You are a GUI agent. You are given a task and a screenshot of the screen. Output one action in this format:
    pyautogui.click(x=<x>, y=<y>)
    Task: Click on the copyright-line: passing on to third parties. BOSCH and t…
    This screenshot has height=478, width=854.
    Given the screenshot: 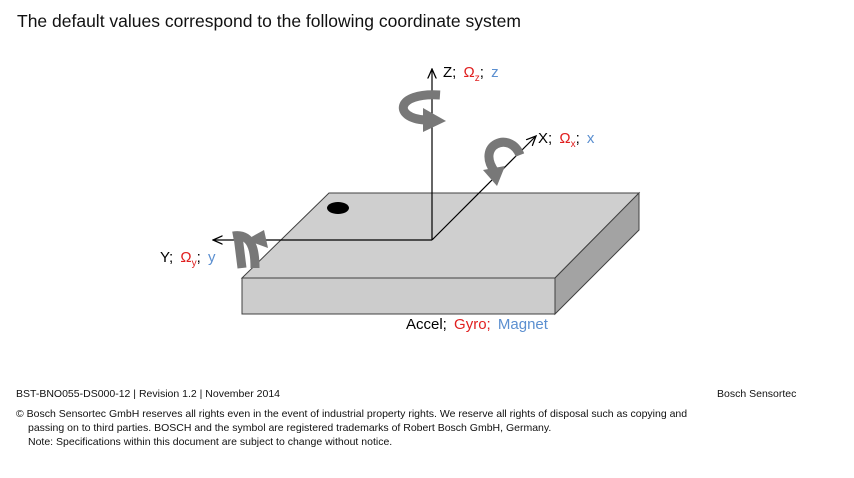 What is the action you would take?
    pyautogui.click(x=290, y=428)
    